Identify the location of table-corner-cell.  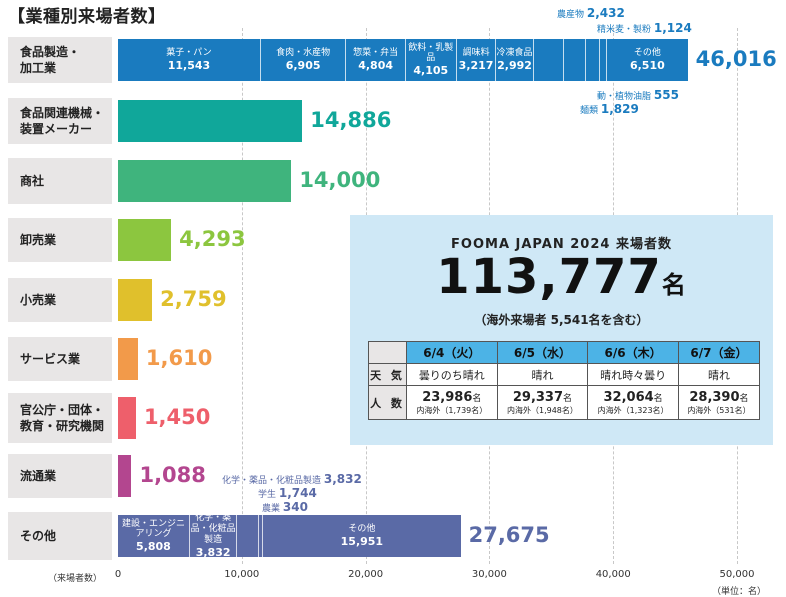
(387, 352).